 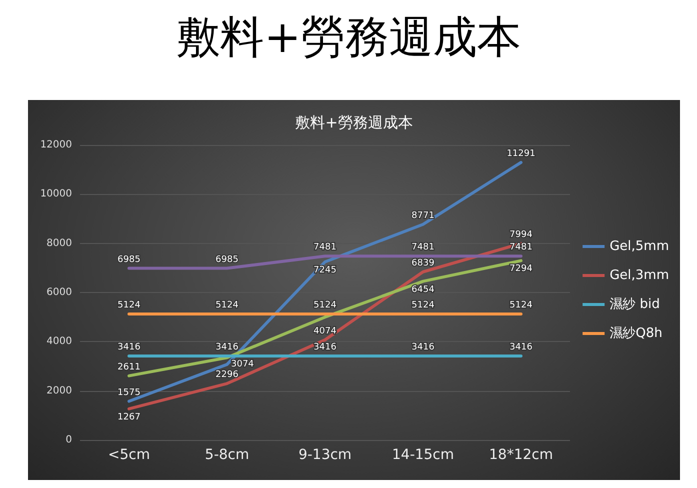 What do you see at coordinates (423, 215) in the screenshot?
I see `data-label: 8771` at bounding box center [423, 215].